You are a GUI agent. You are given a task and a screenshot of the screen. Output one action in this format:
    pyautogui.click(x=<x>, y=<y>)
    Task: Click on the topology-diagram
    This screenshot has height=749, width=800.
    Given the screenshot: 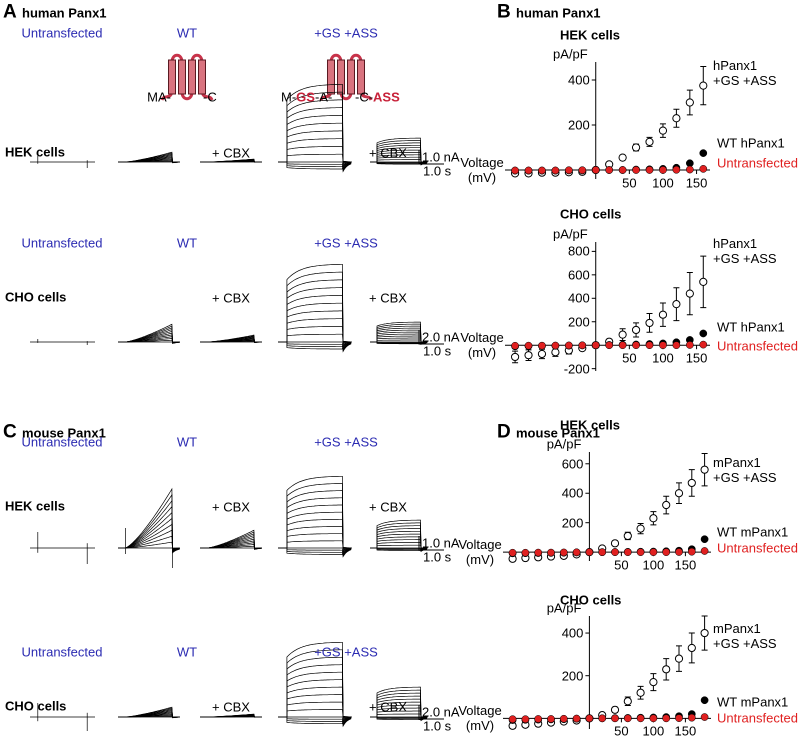 What is the action you would take?
    pyautogui.click(x=187, y=77)
    